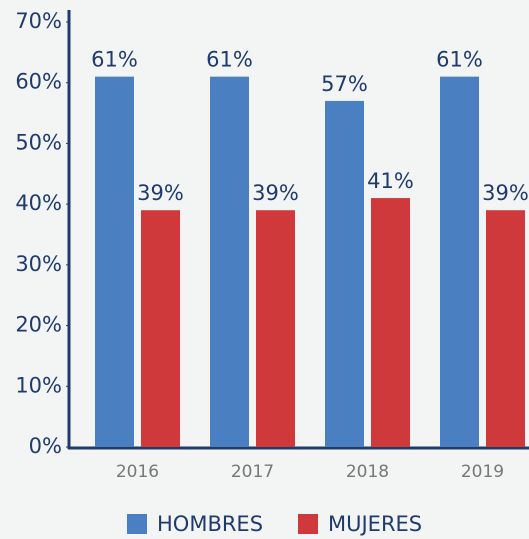 Image resolution: width=529 pixels, height=539 pixels. What do you see at coordinates (137, 472) in the screenshot?
I see `x-tick-label: 2016` at bounding box center [137, 472].